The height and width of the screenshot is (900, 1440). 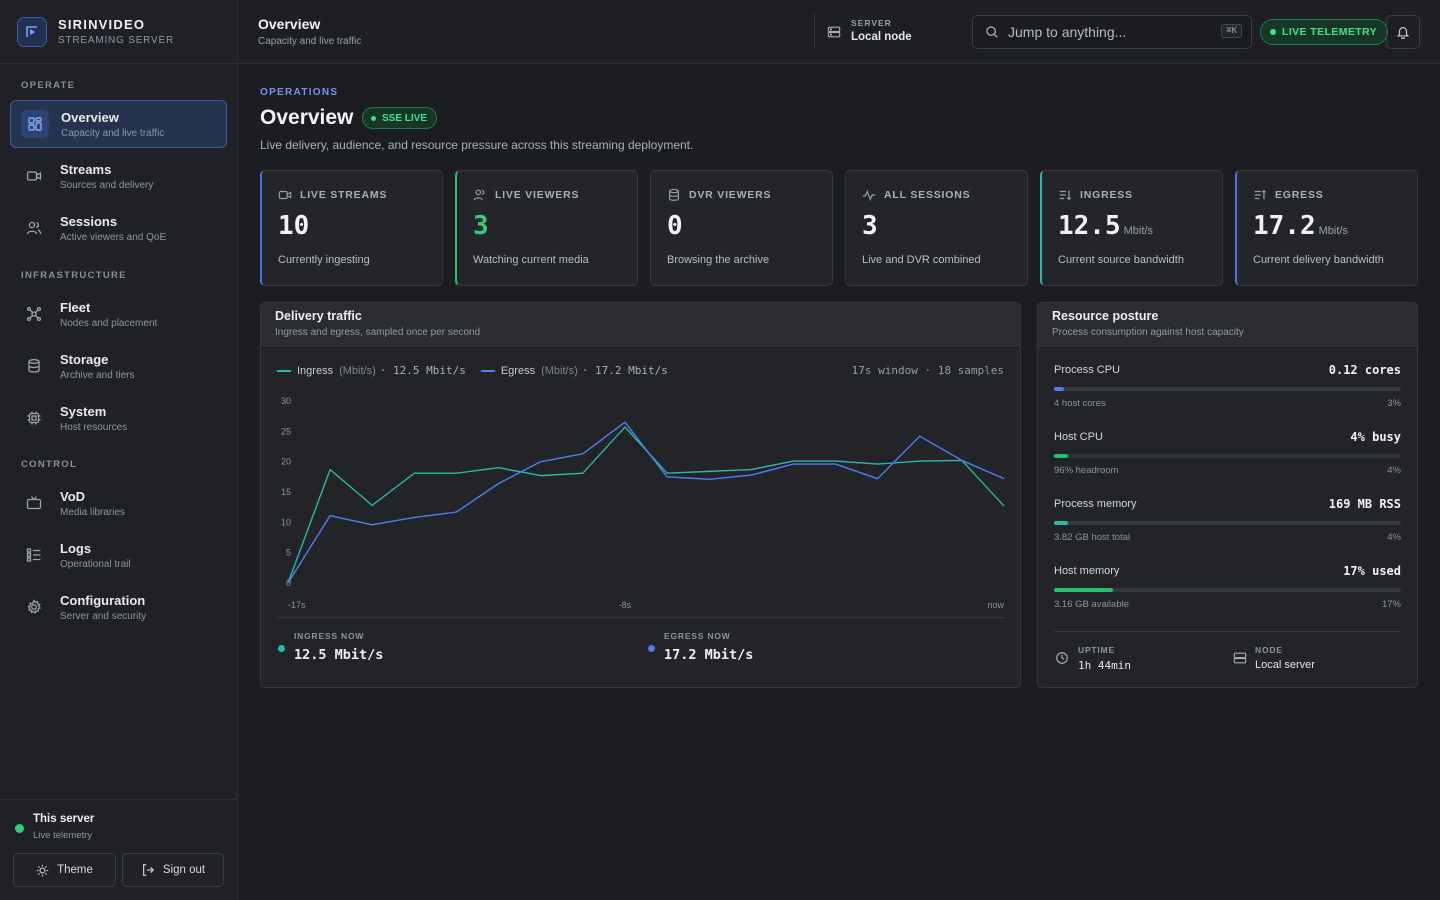 I want to click on kpi-sub: Current delivery bandwidth, so click(x=1318, y=260).